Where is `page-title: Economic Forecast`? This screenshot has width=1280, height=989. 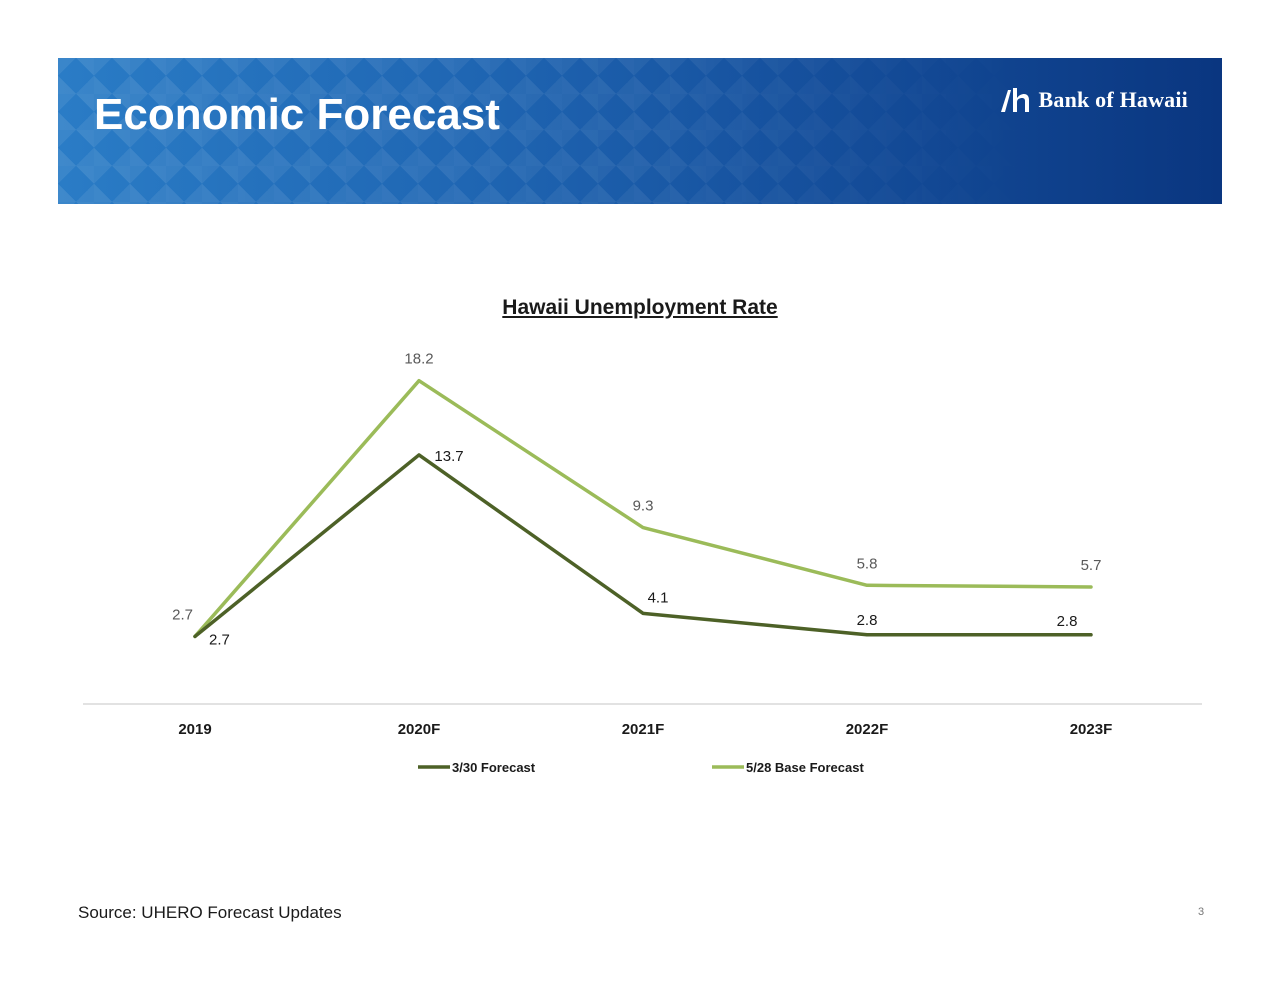 page-title: Economic Forecast is located at coordinates (297, 114).